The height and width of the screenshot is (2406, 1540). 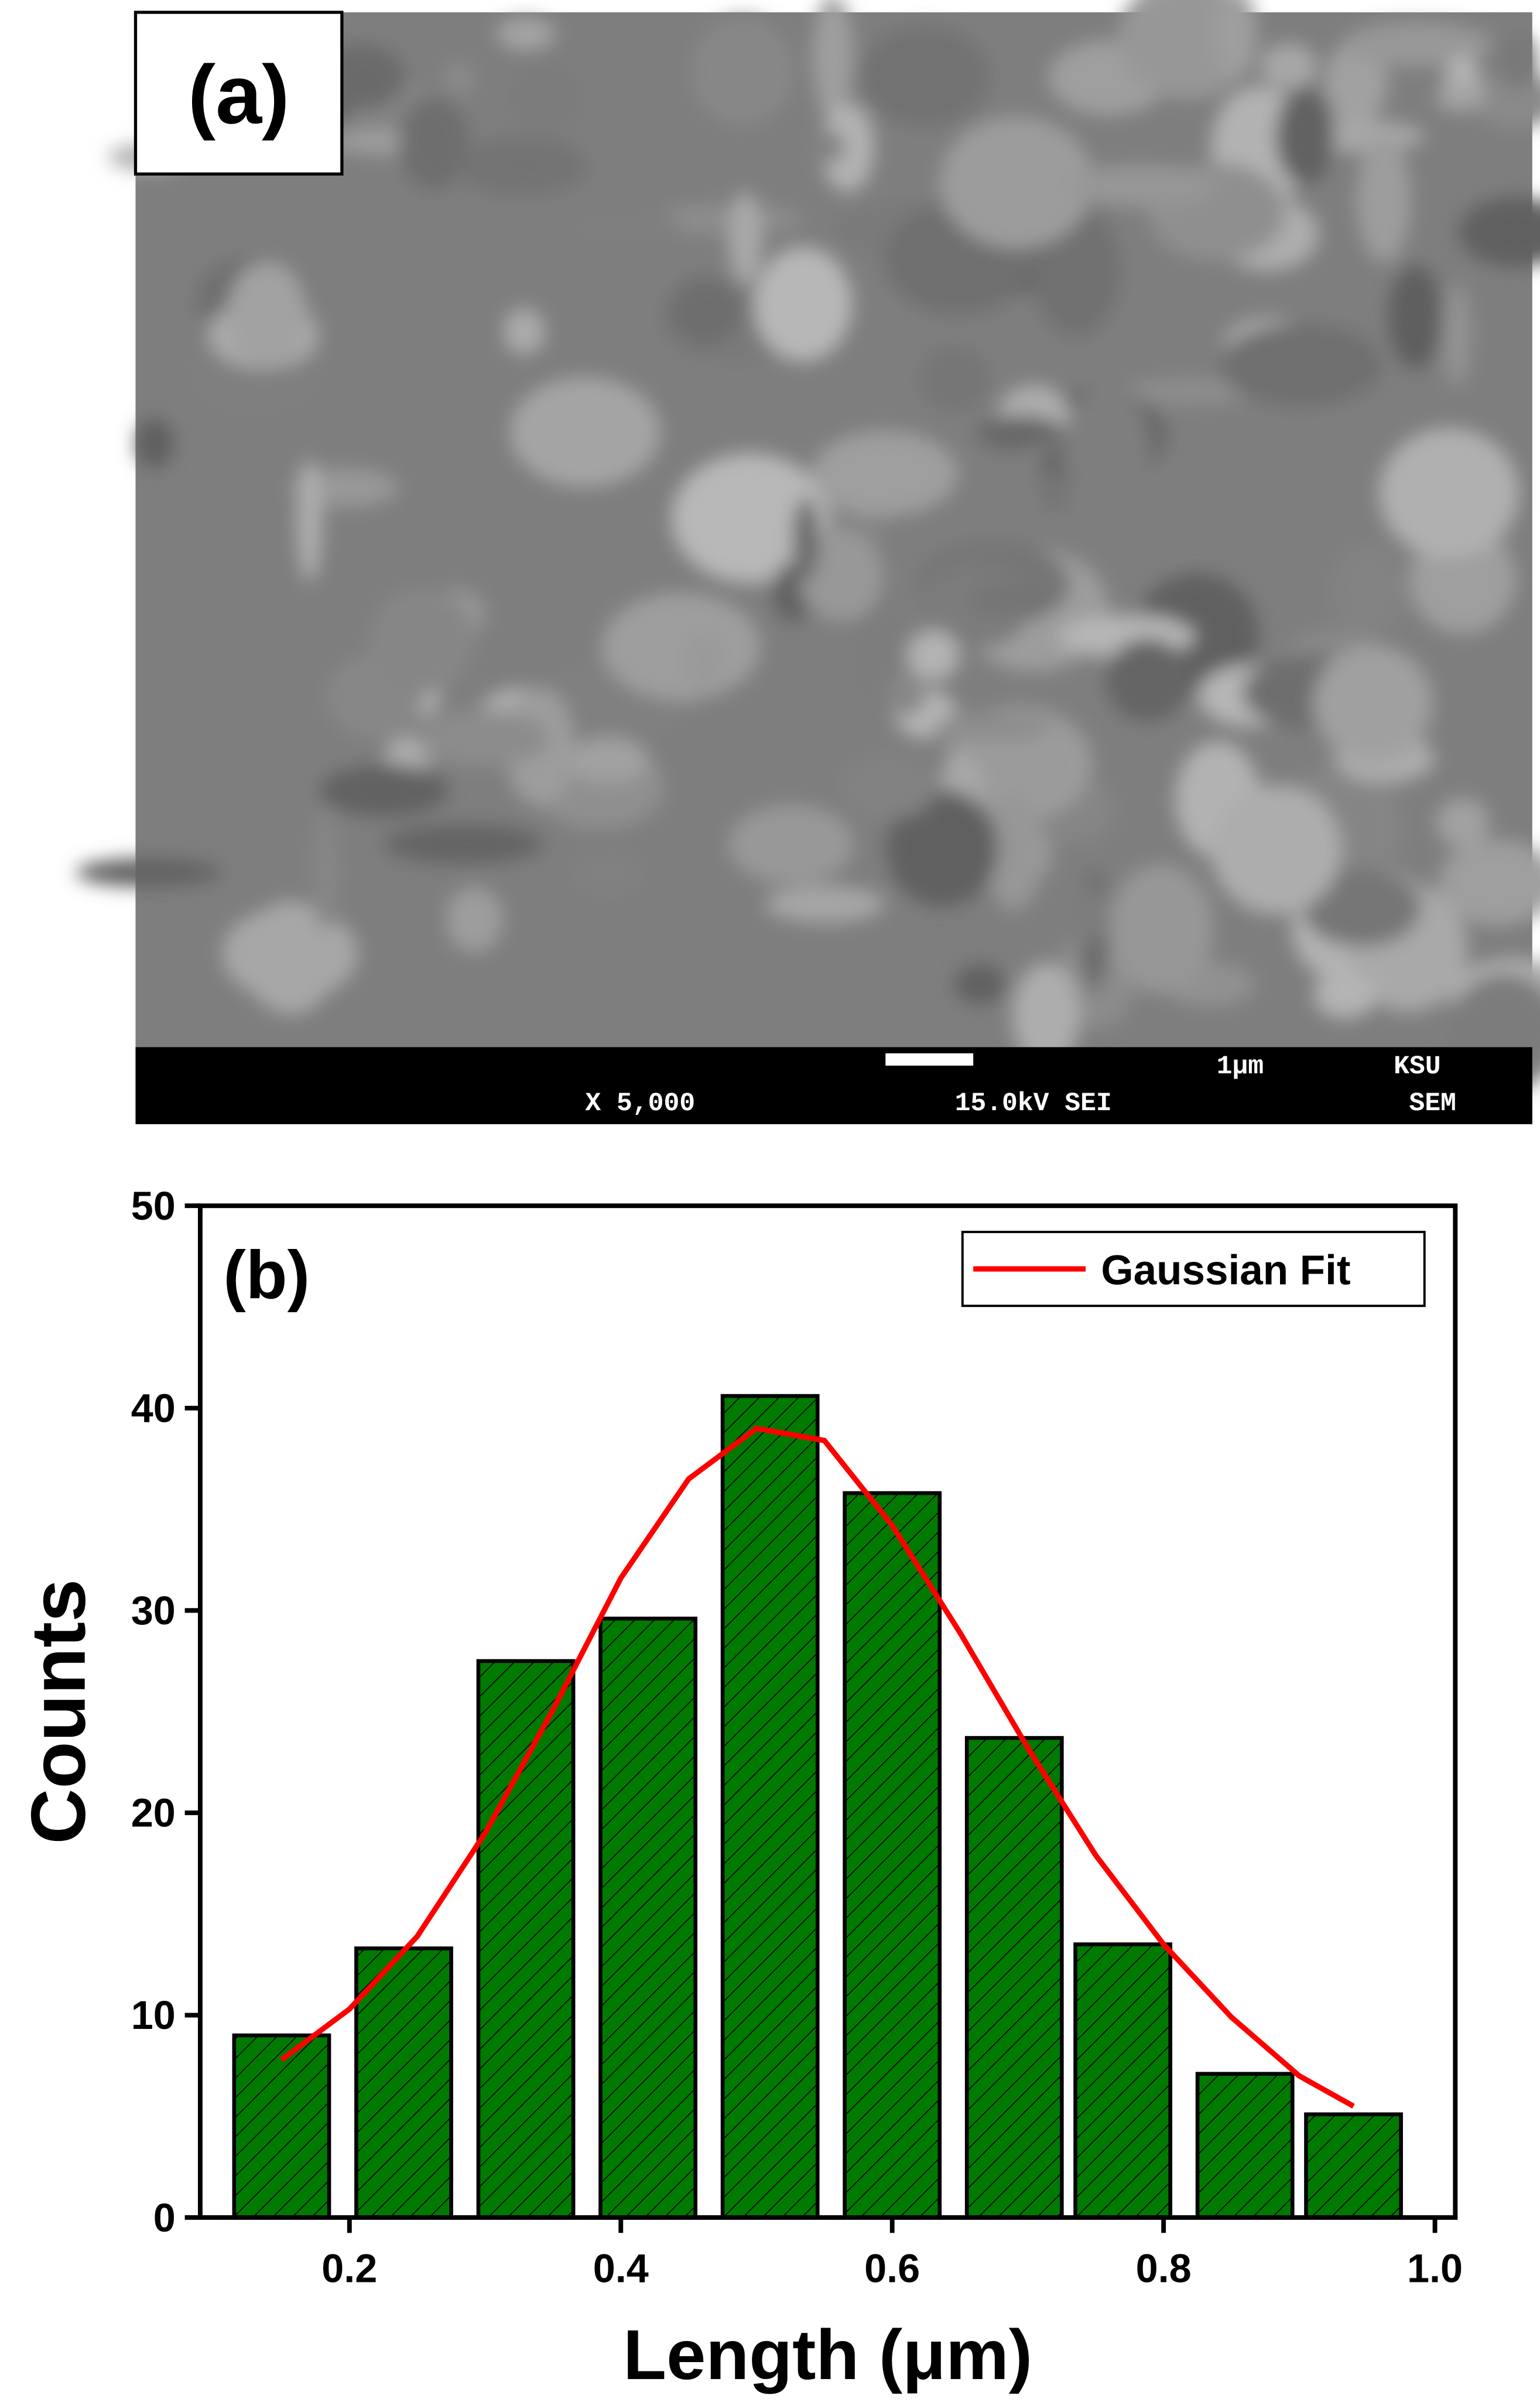 What do you see at coordinates (1240, 1066) in the screenshot?
I see `scale-label: 1μm` at bounding box center [1240, 1066].